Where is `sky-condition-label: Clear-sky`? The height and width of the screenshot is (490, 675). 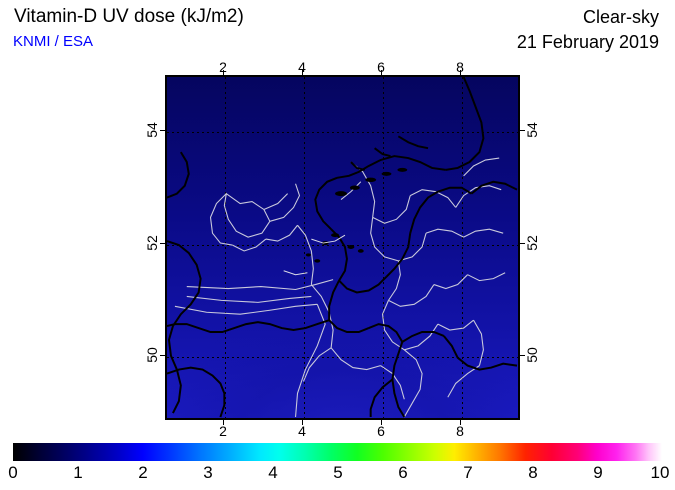
sky-condition-label: Clear-sky is located at coordinates (620, 17).